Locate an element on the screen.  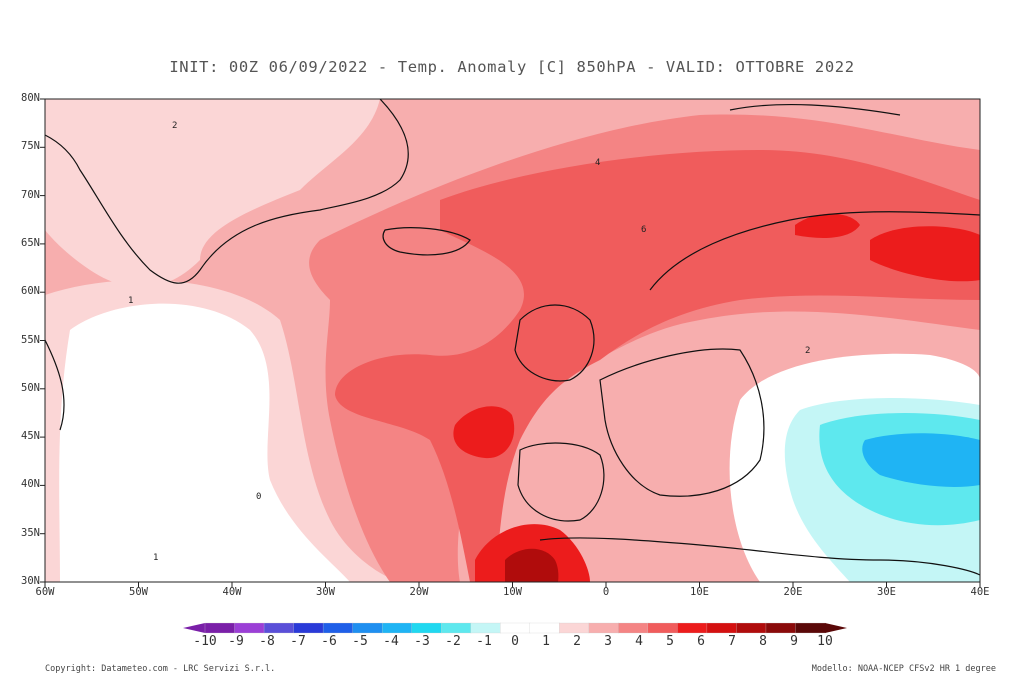
contour-label: 0 is located at coordinates (258, 497).